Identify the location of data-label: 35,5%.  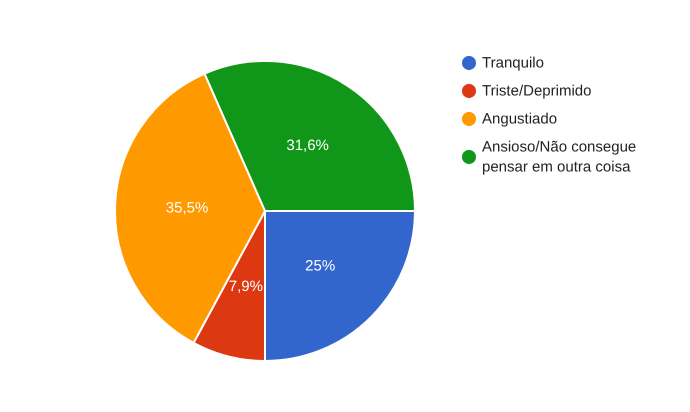
(187, 207).